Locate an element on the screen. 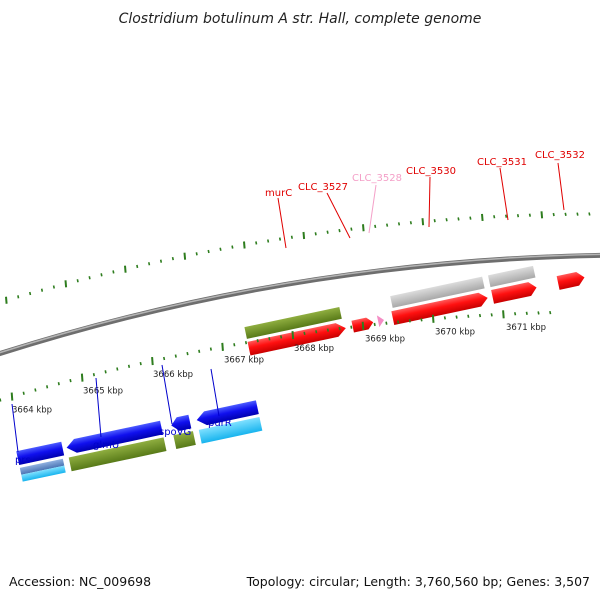  clc3530-gene-arrow is located at coordinates (440, 308).